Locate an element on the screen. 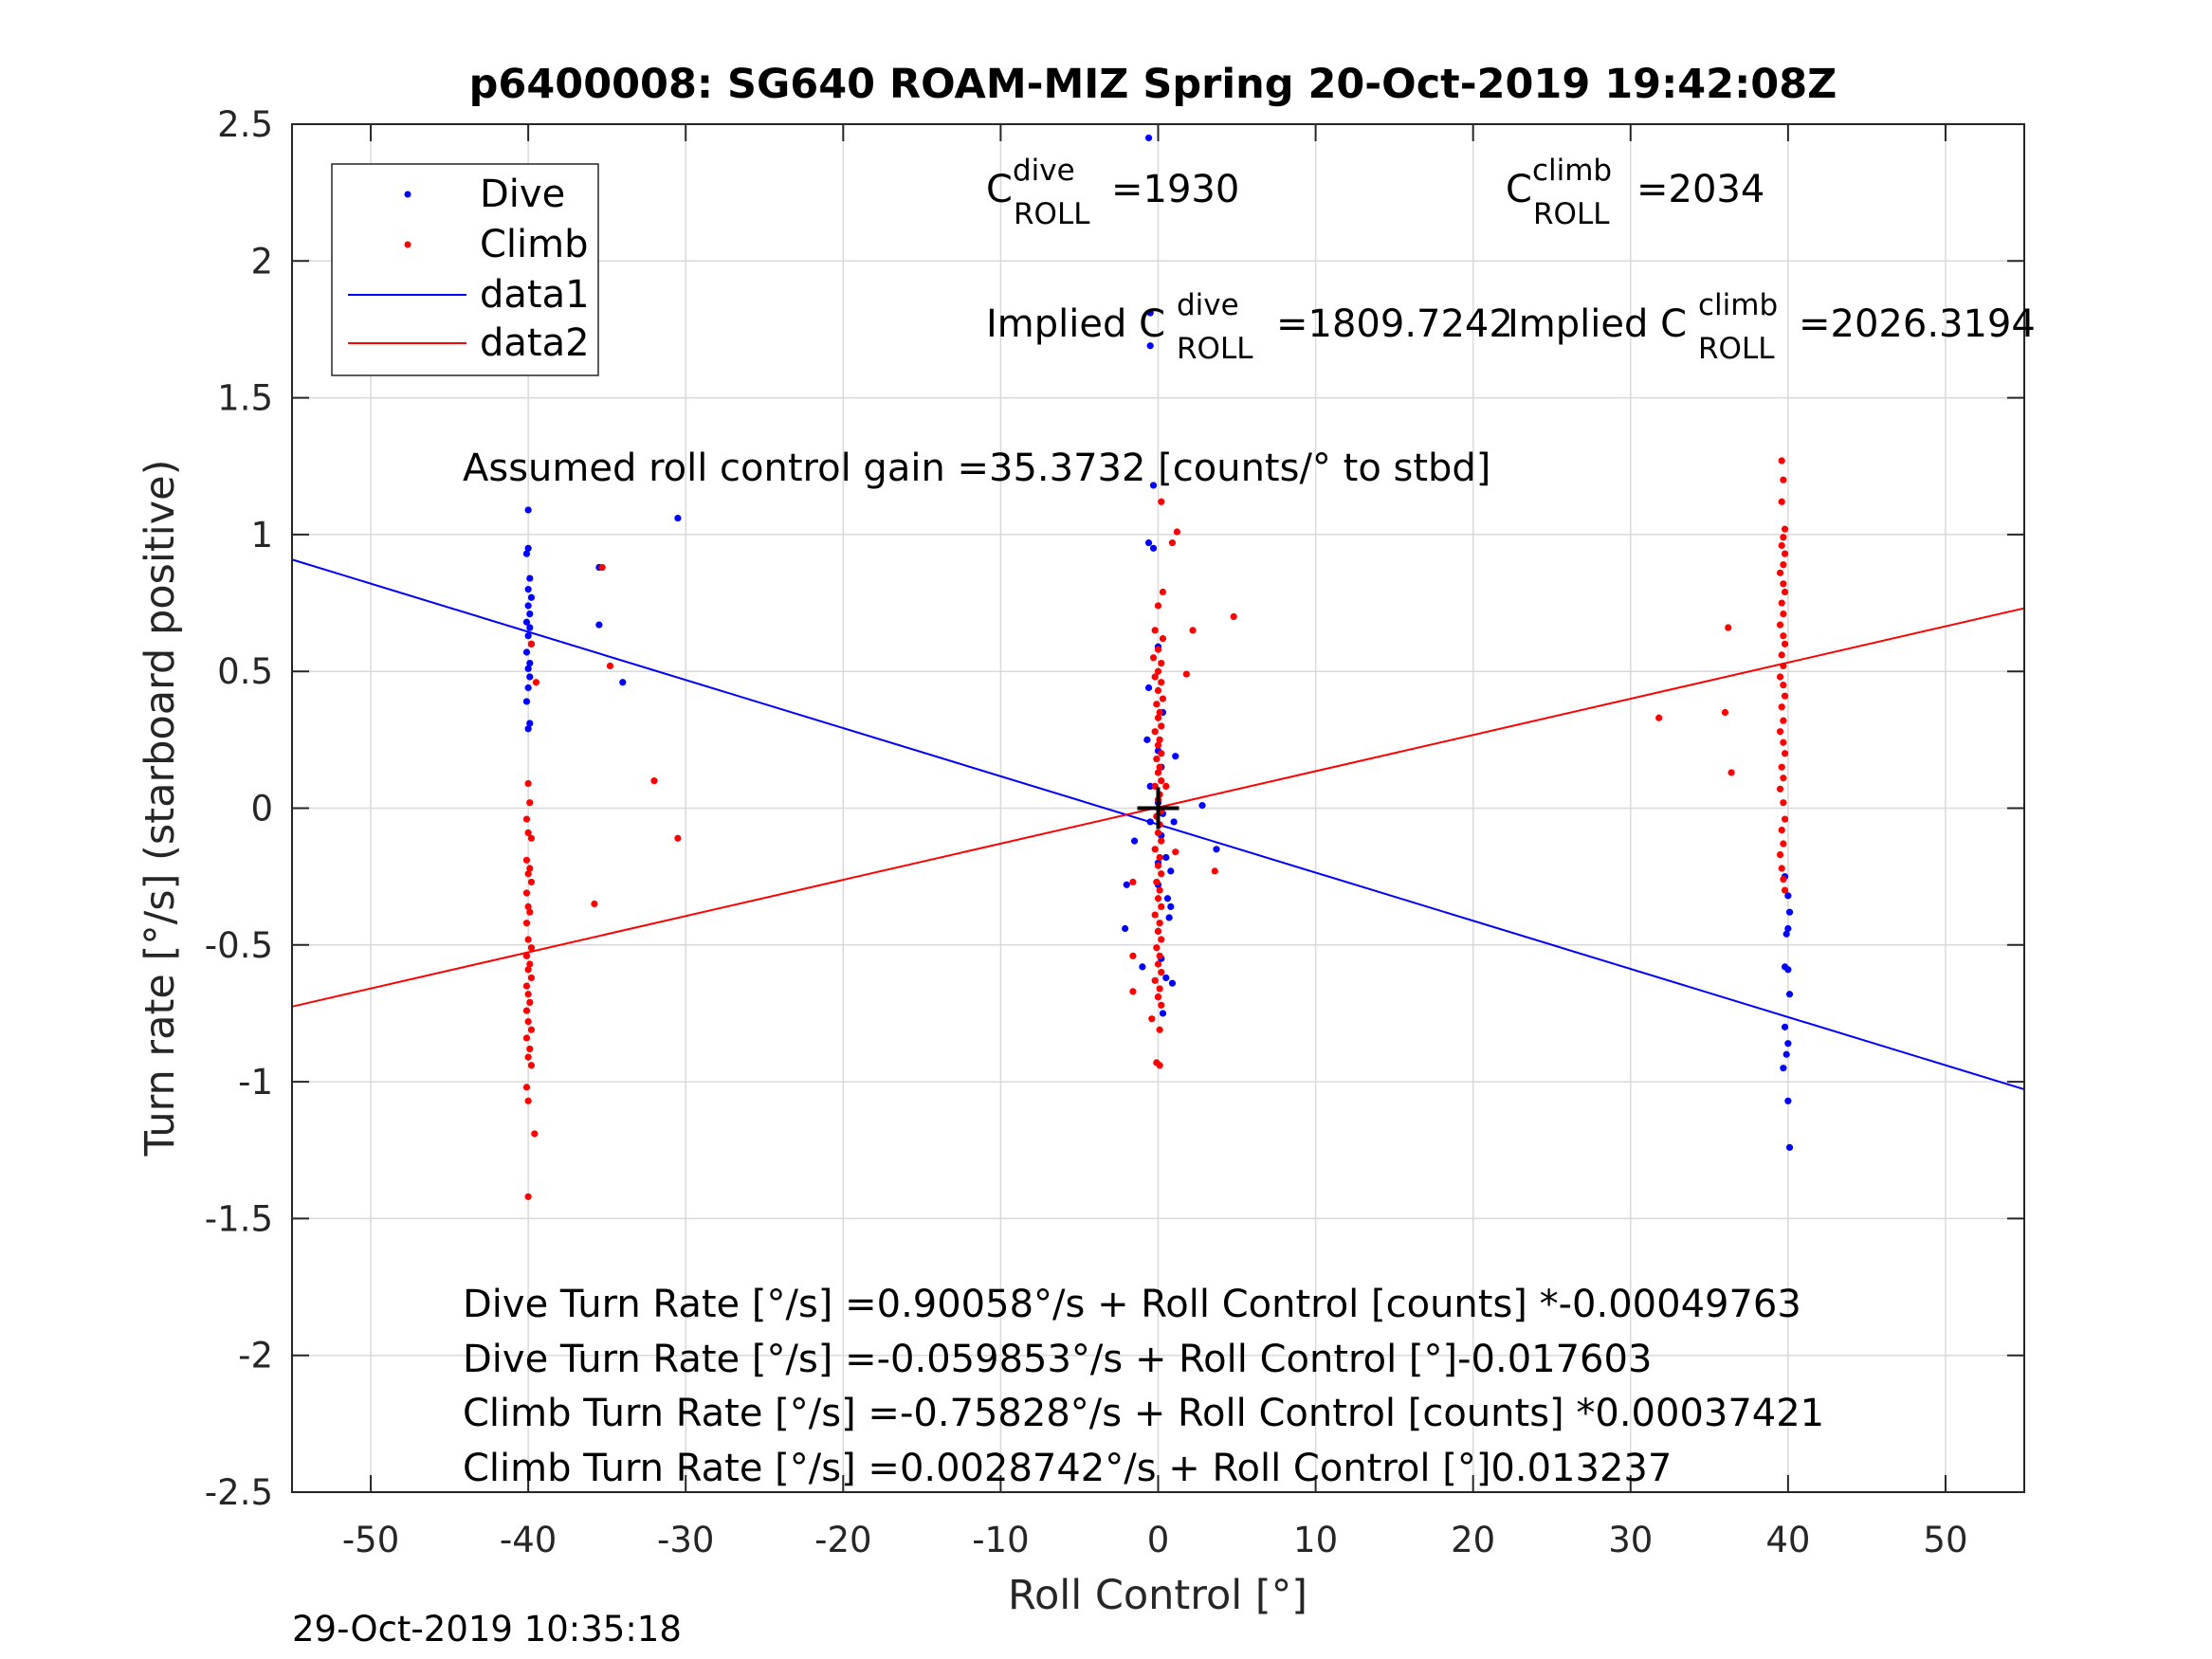  legend-box is located at coordinates (465, 269).